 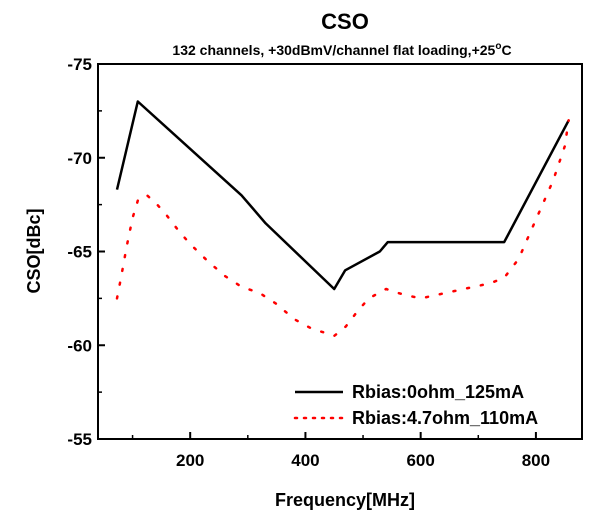 I want to click on x-tick-label: 800, so click(x=536, y=460).